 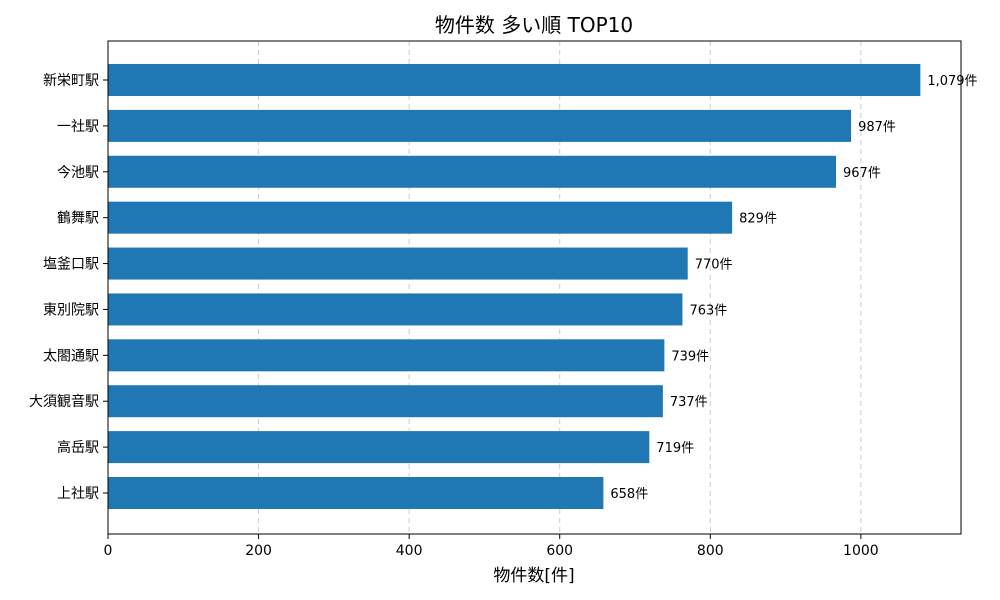 What do you see at coordinates (78, 173) in the screenshot?
I see `y-tick-label: 今池駅` at bounding box center [78, 173].